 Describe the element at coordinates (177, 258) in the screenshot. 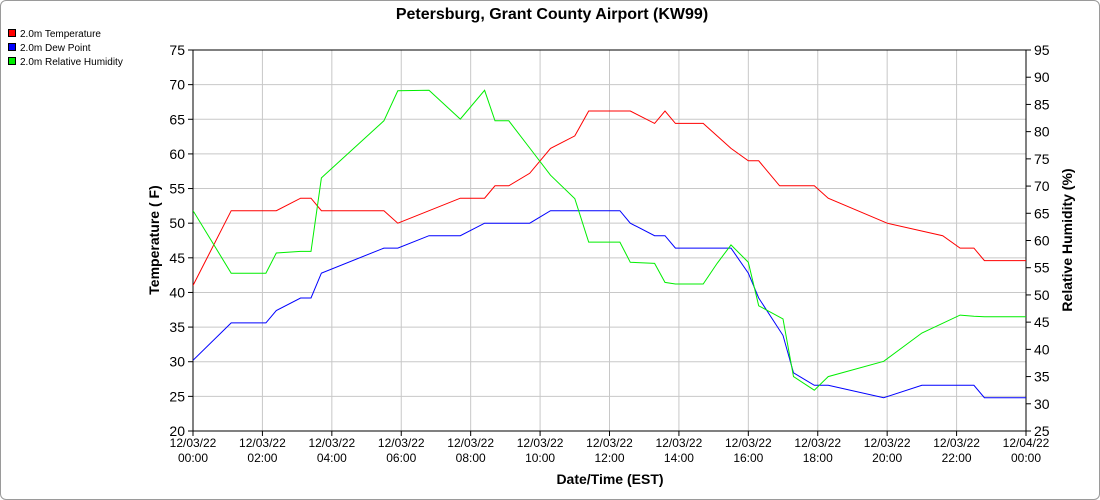

I see `left-tick-label: 45` at that location.